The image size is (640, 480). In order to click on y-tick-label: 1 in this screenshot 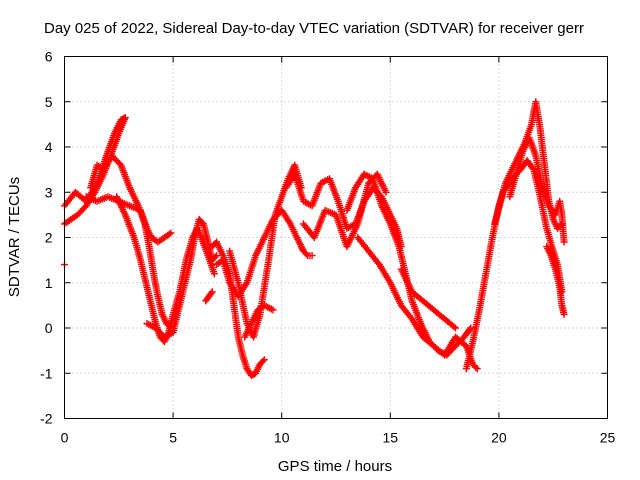, I will do `click(49, 283)`.